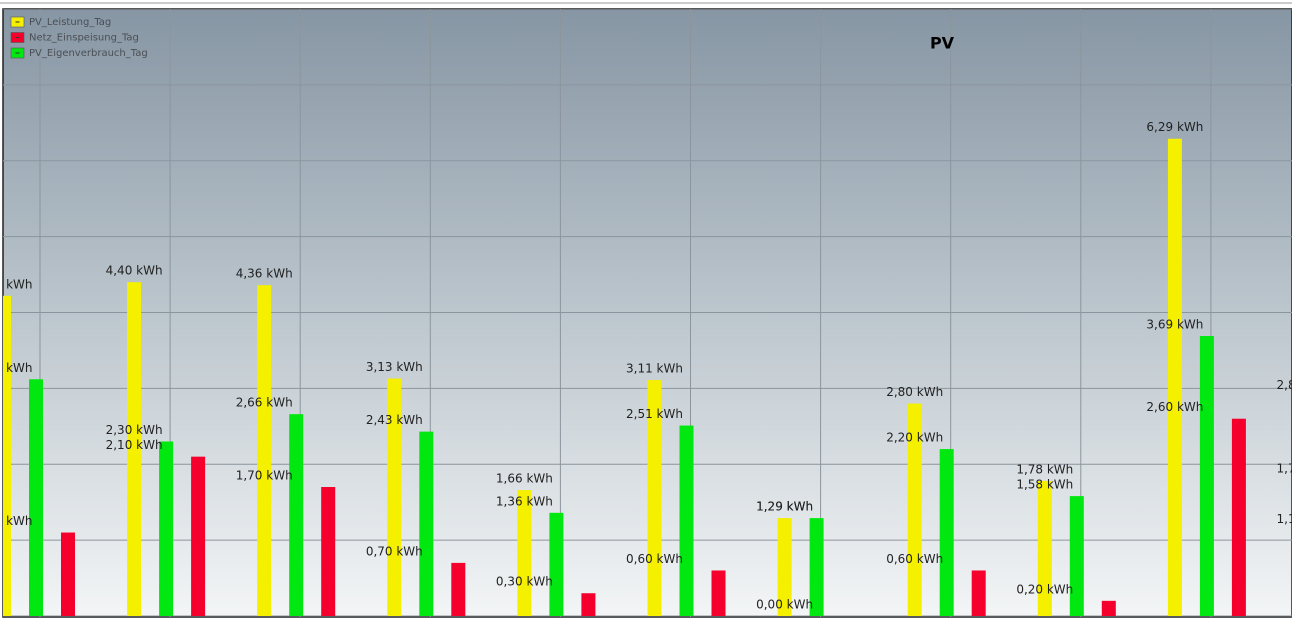 The width and height of the screenshot is (1292, 620). Describe the element at coordinates (942, 43) in the screenshot. I see `chart-title: PV` at that location.